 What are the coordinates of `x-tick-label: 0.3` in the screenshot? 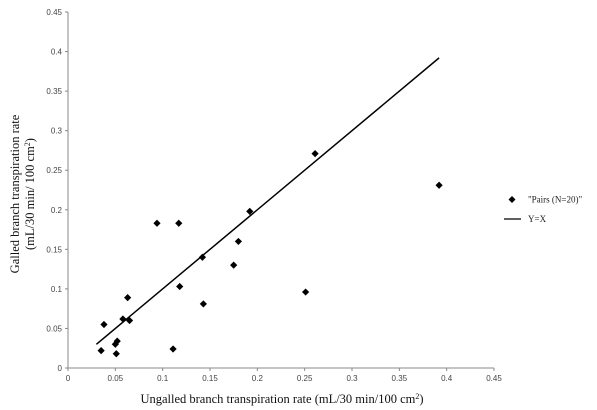 It's located at (352, 378).